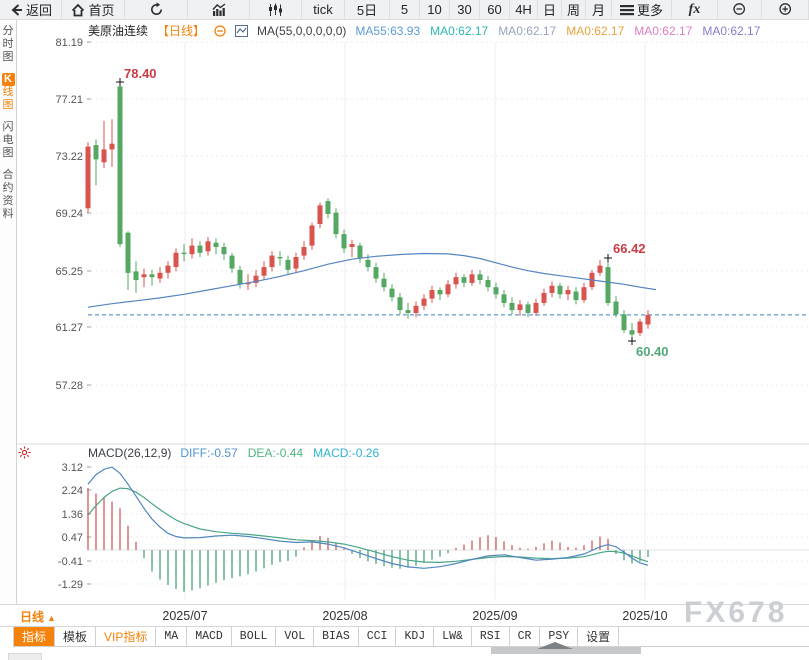 This screenshot has width=809, height=660. What do you see at coordinates (599, 637) in the screenshot?
I see `tab-设置: 设置` at bounding box center [599, 637].